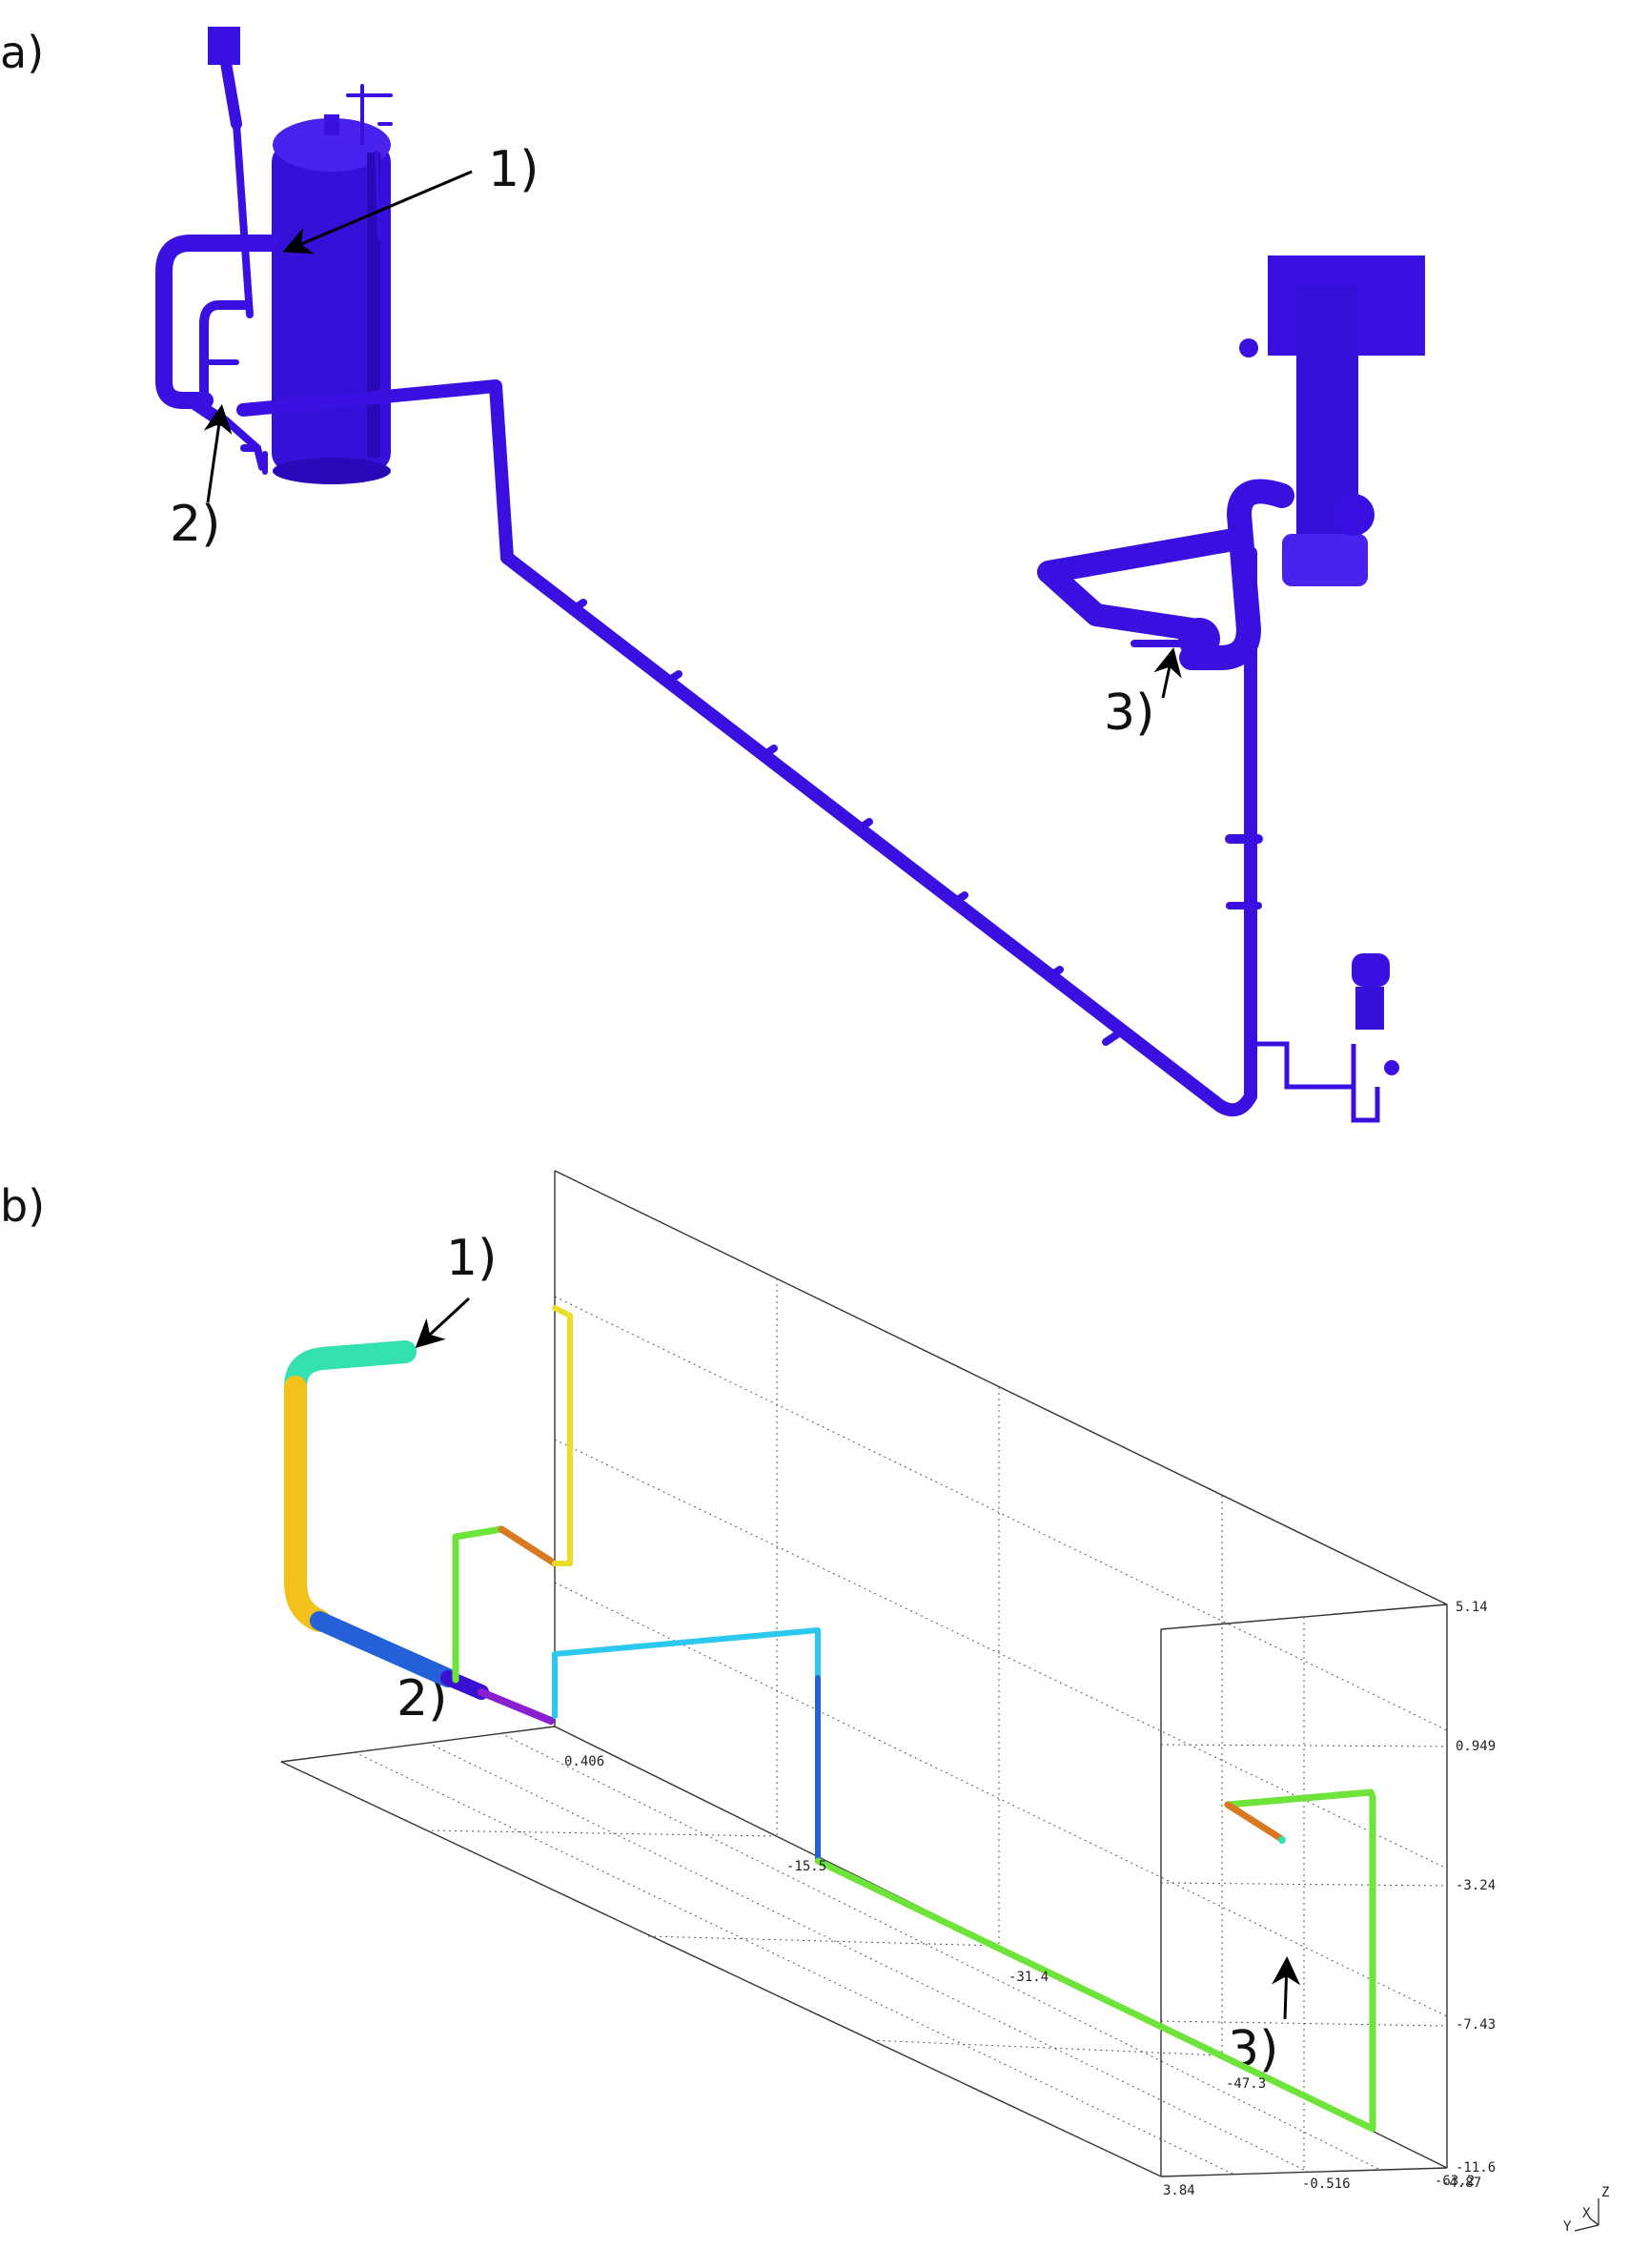 Image resolution: width=1650 pixels, height=2268 pixels. I want to click on pipe-green-main, so click(1095, 1960).